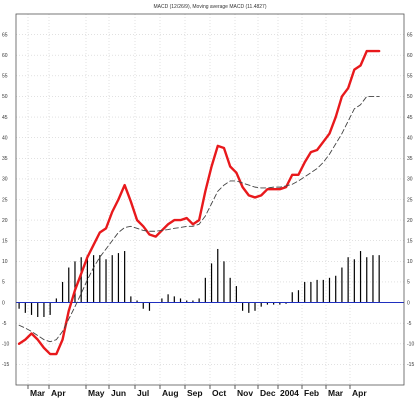 The height and width of the screenshot is (400, 420). Describe the element at coordinates (5, 242) in the screenshot. I see `y-tick-label-left: 15` at that location.